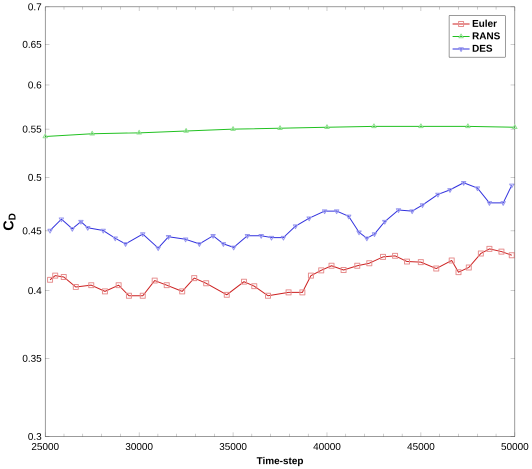  Describe the element at coordinates (35, 177) in the screenshot. I see `y-tick-label: 0.5` at that location.